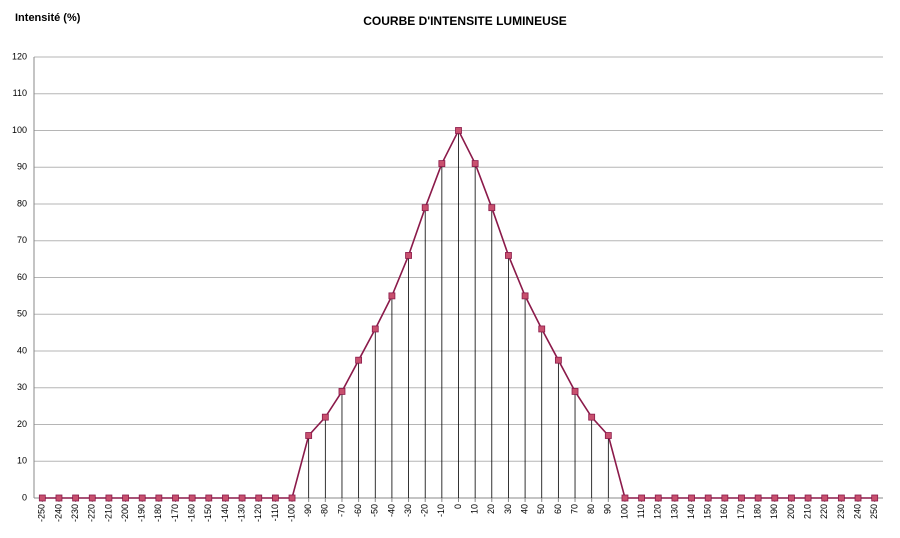 This screenshot has height=538, width=900. What do you see at coordinates (641, 511) in the screenshot?
I see `x-tick-label: 110` at bounding box center [641, 511].